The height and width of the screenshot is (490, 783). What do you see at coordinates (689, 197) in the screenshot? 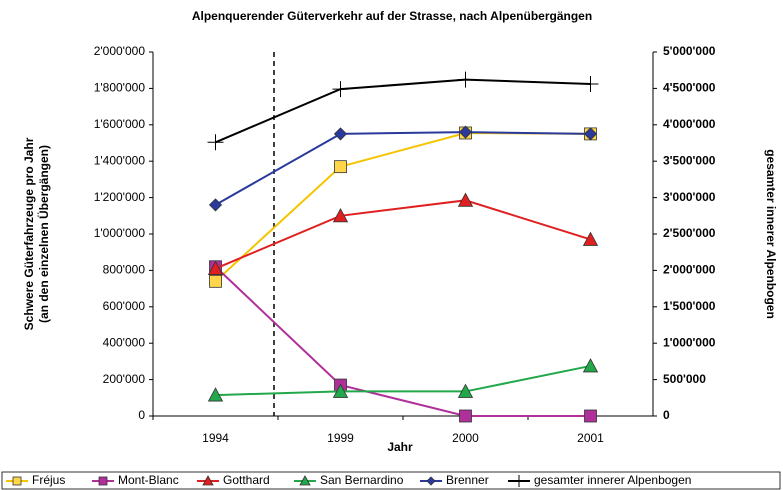
I see `y2-tick-label: 3'000'000` at bounding box center [689, 197].